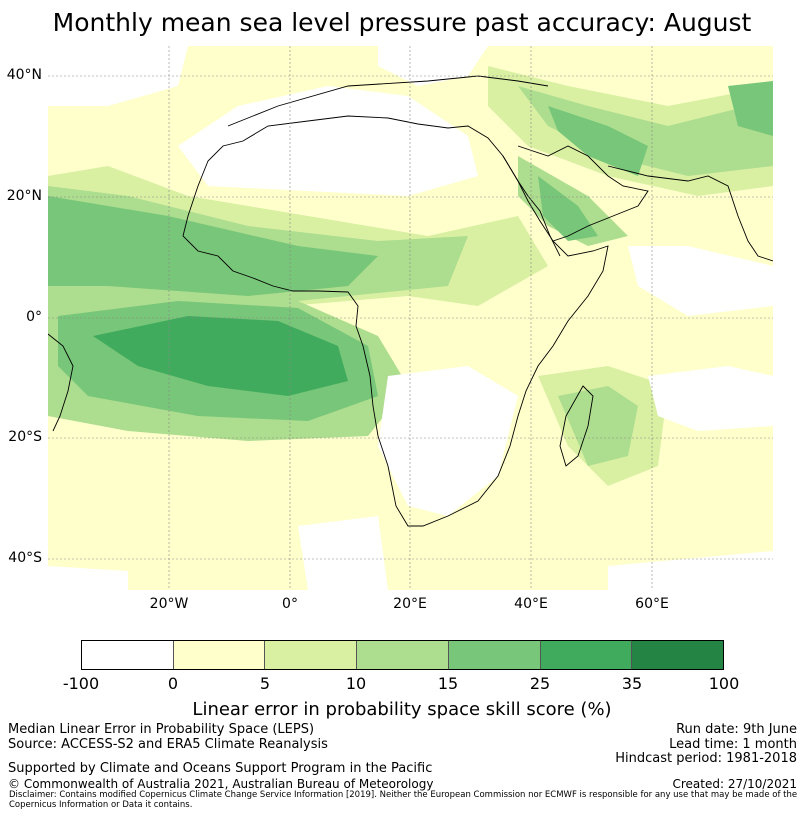 The image size is (804, 816). I want to click on south-america-coastline, so click(61, 382).